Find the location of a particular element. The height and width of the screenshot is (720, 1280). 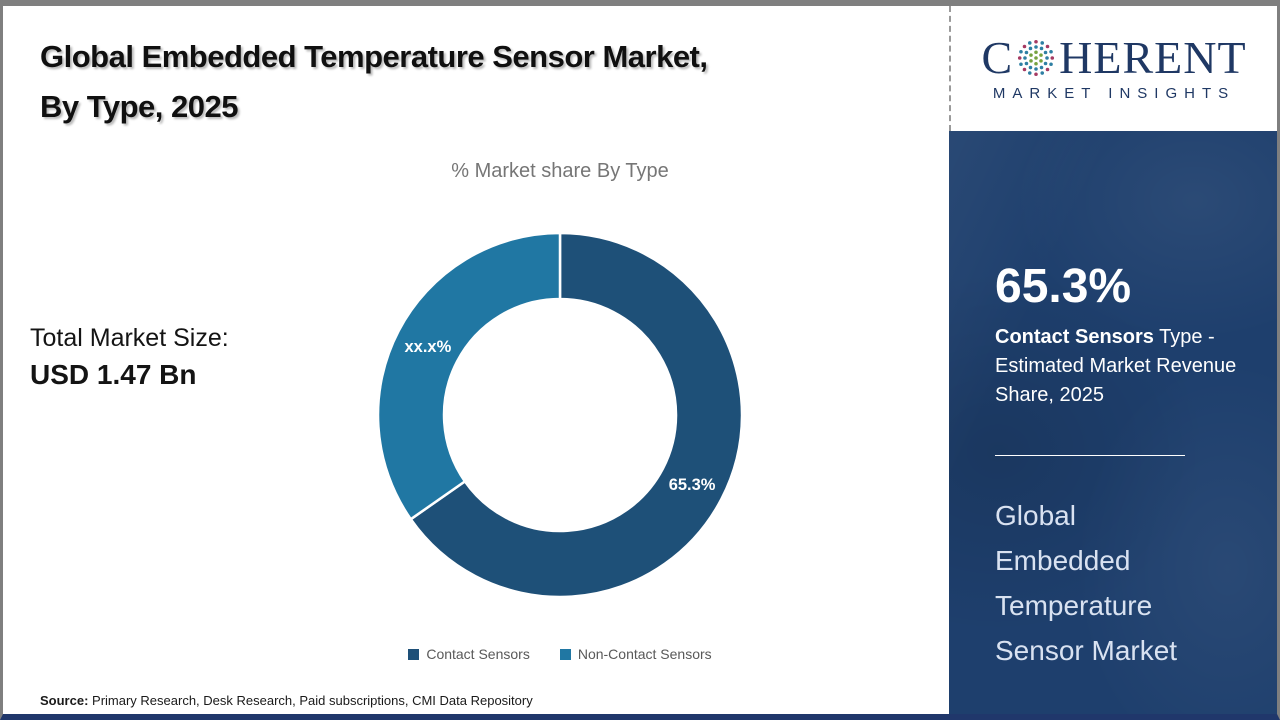

chart-subtitle: % Market share By Type is located at coordinates (560, 171).